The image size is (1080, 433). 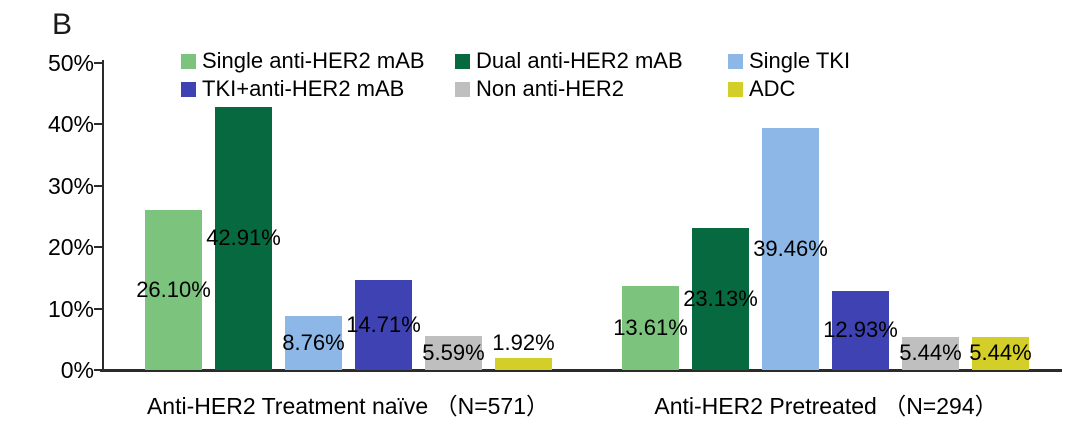 What do you see at coordinates (70, 124) in the screenshot?
I see `y-tick-label: 40%` at bounding box center [70, 124].